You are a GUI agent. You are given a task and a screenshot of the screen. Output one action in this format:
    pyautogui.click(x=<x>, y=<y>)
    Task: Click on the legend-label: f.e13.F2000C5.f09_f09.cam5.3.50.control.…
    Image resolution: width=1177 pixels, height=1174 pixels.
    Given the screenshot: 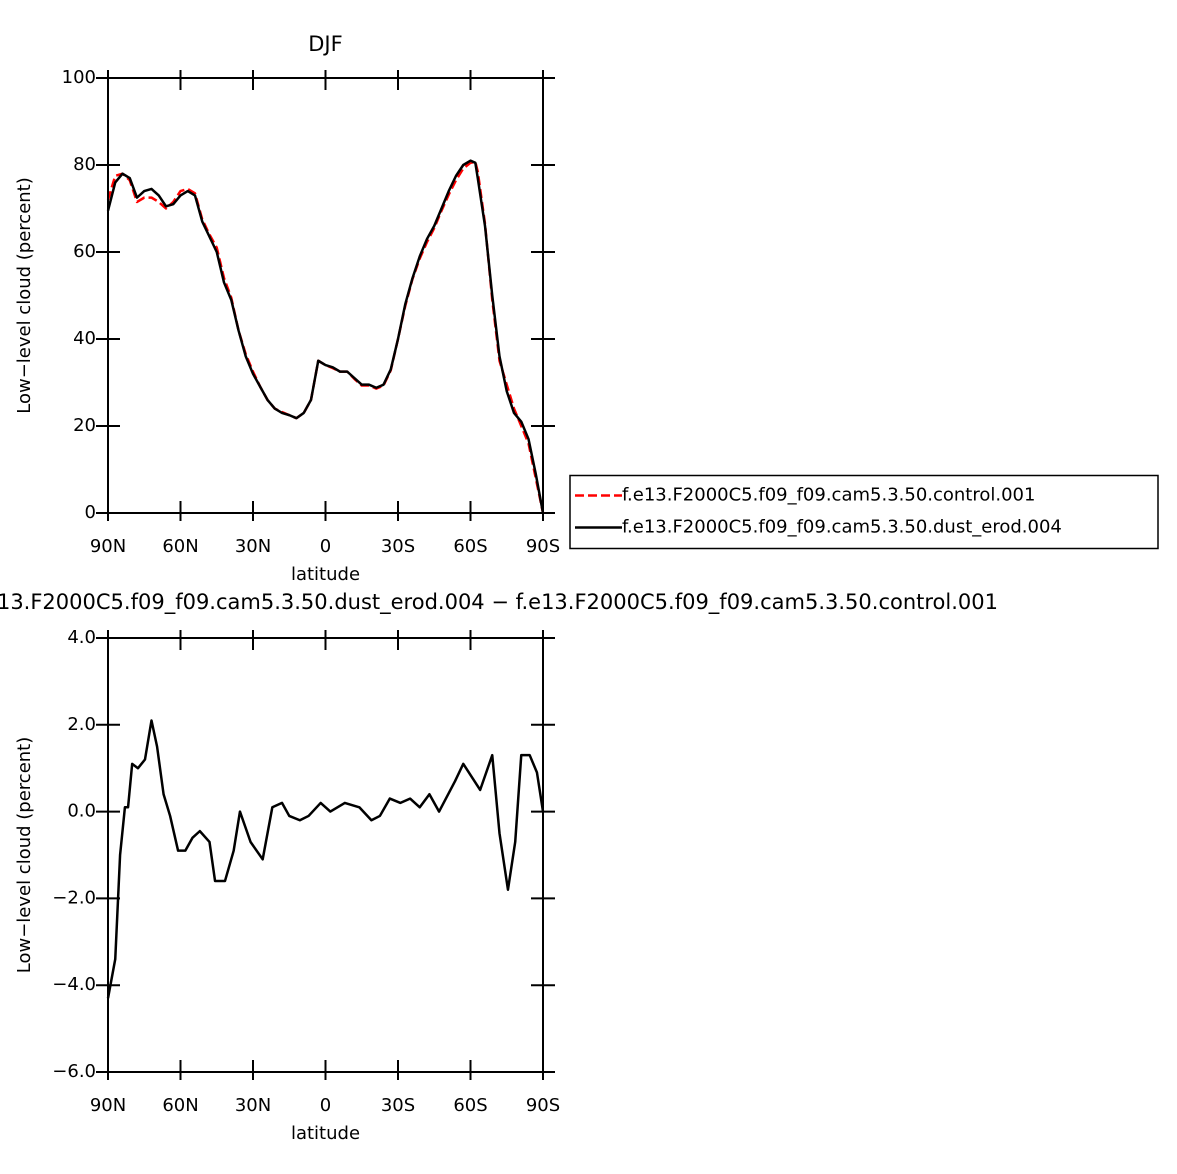 What is the action you would take?
    pyautogui.click(x=828, y=495)
    